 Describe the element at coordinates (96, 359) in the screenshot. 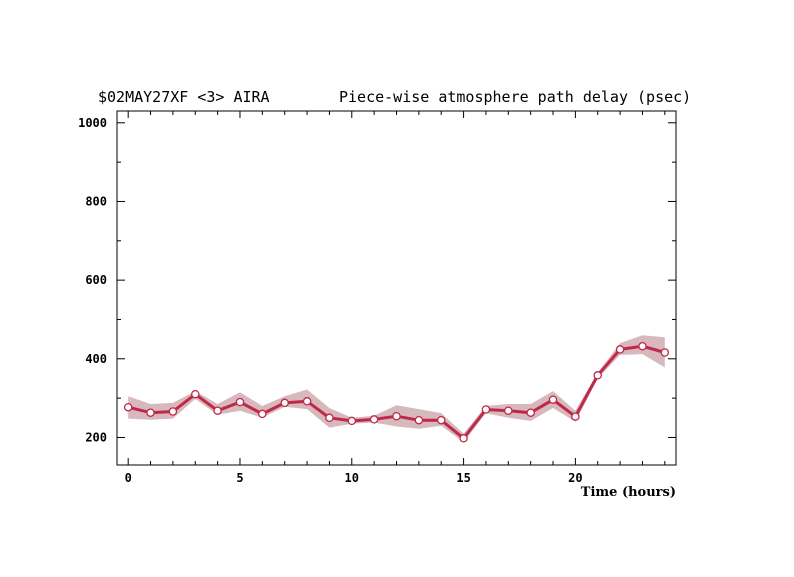

I see `y-tick-label: 400` at that location.